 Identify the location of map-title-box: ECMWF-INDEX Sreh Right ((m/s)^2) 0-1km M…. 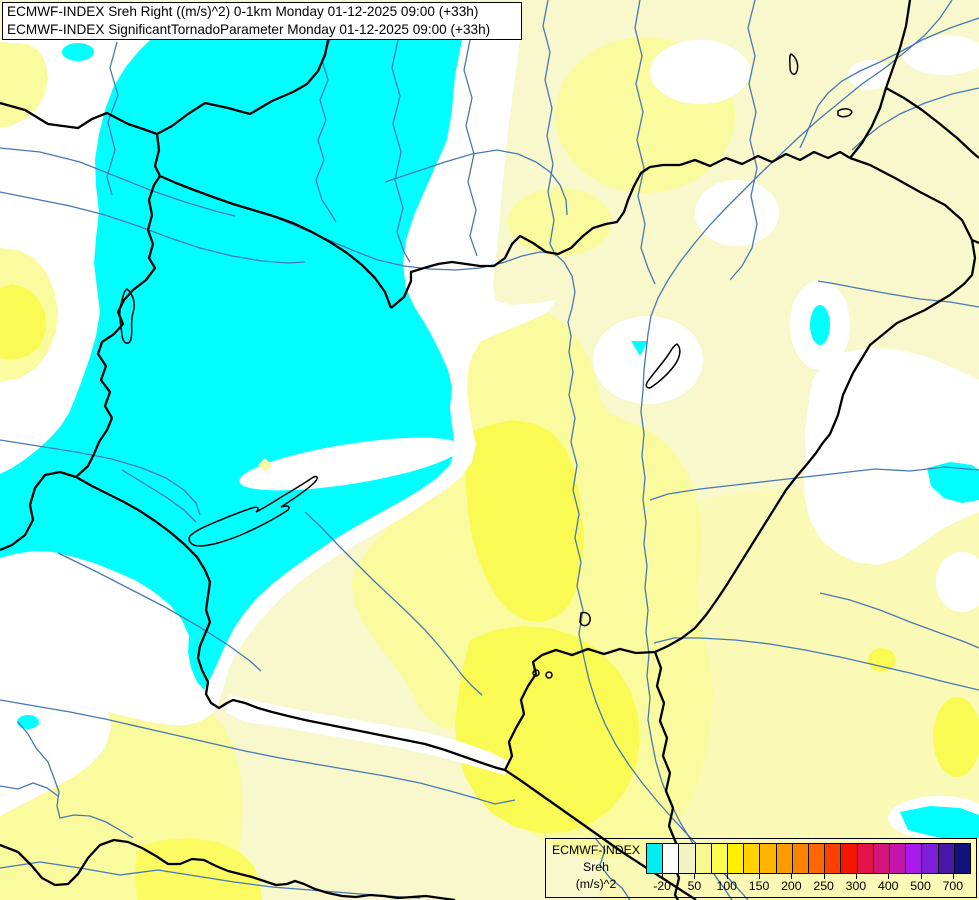
(262, 21).